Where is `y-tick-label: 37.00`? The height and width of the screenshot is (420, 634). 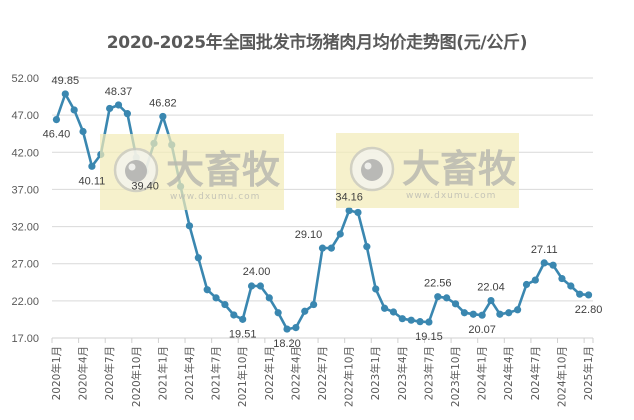 y-tick-label: 37.00 is located at coordinates (25, 190).